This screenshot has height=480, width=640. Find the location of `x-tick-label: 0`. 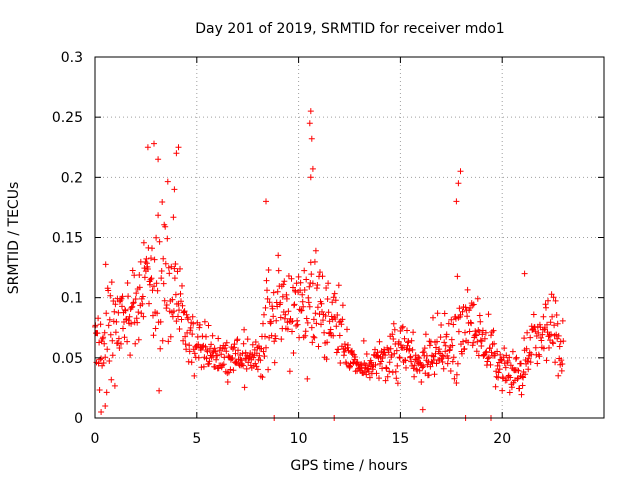

x-tick-label: 0 is located at coordinates (95, 439).